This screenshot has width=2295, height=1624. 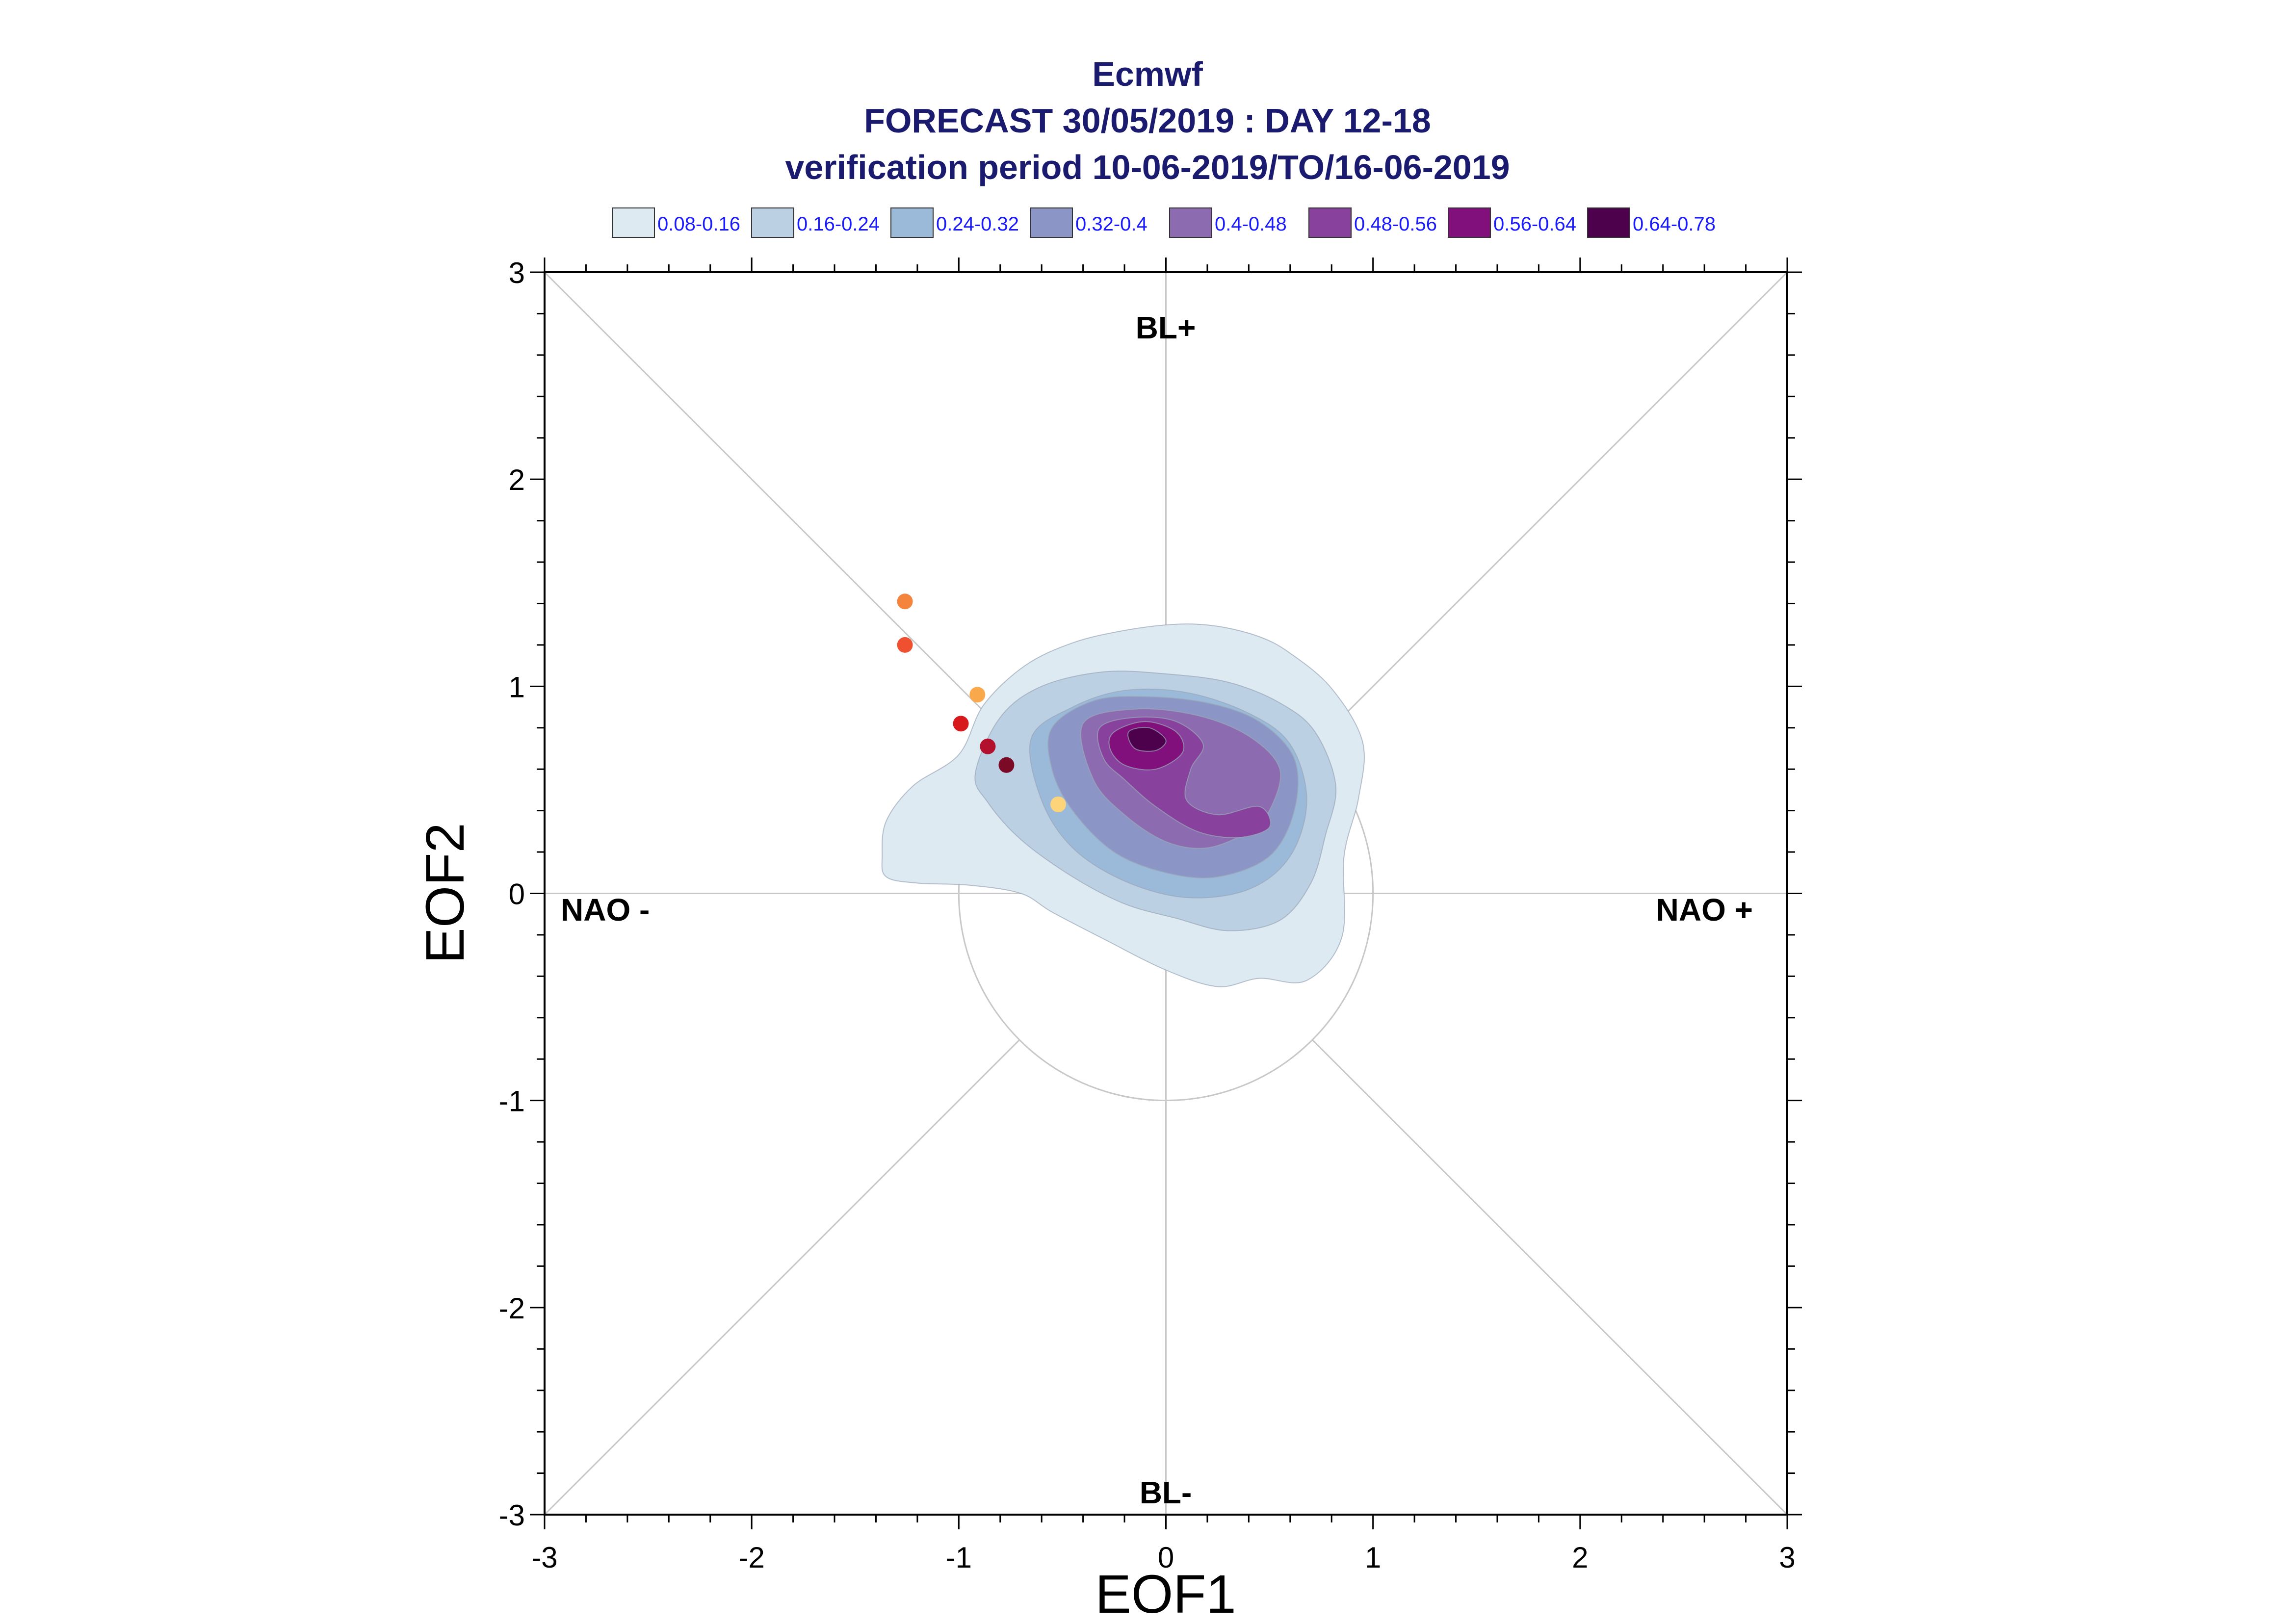 I want to click on legend-label: 0.24-0.32, so click(x=978, y=224).